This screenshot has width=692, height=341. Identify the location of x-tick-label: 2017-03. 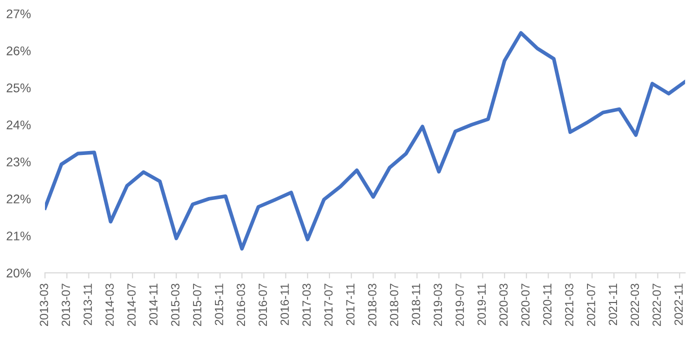
(306, 305).